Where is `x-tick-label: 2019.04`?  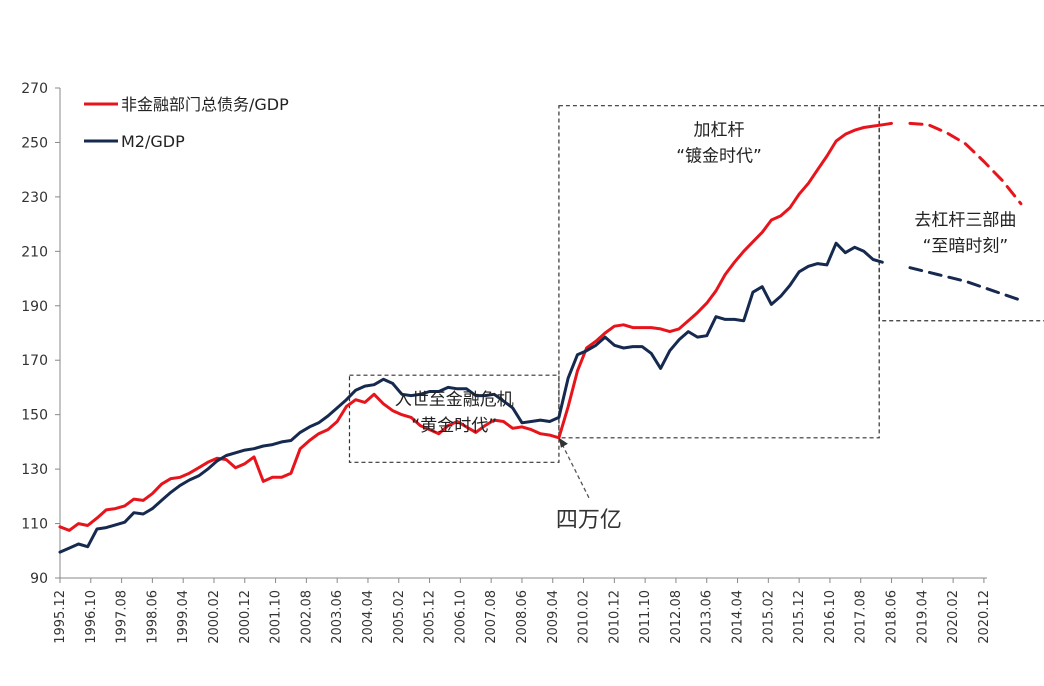
x-tick-label: 2019.04 is located at coordinates (922, 617).